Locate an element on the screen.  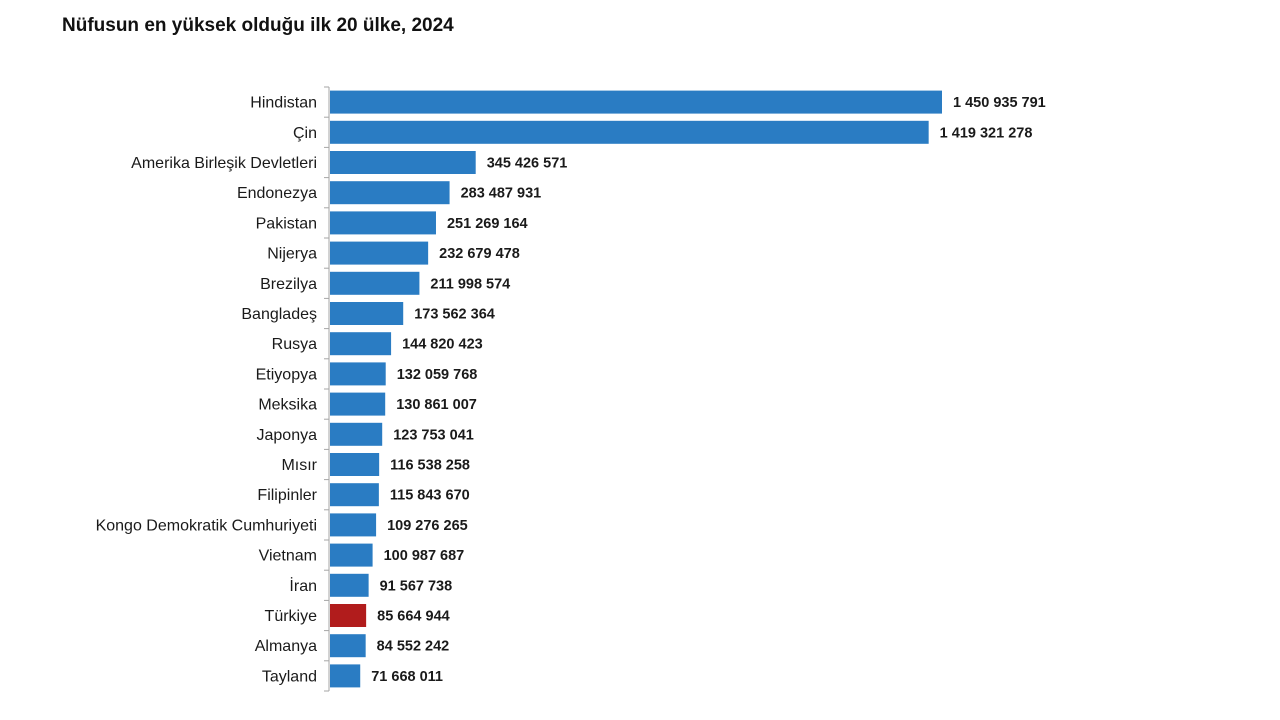
value-label-endonezya: 283 487 931 is located at coordinates (501, 194).